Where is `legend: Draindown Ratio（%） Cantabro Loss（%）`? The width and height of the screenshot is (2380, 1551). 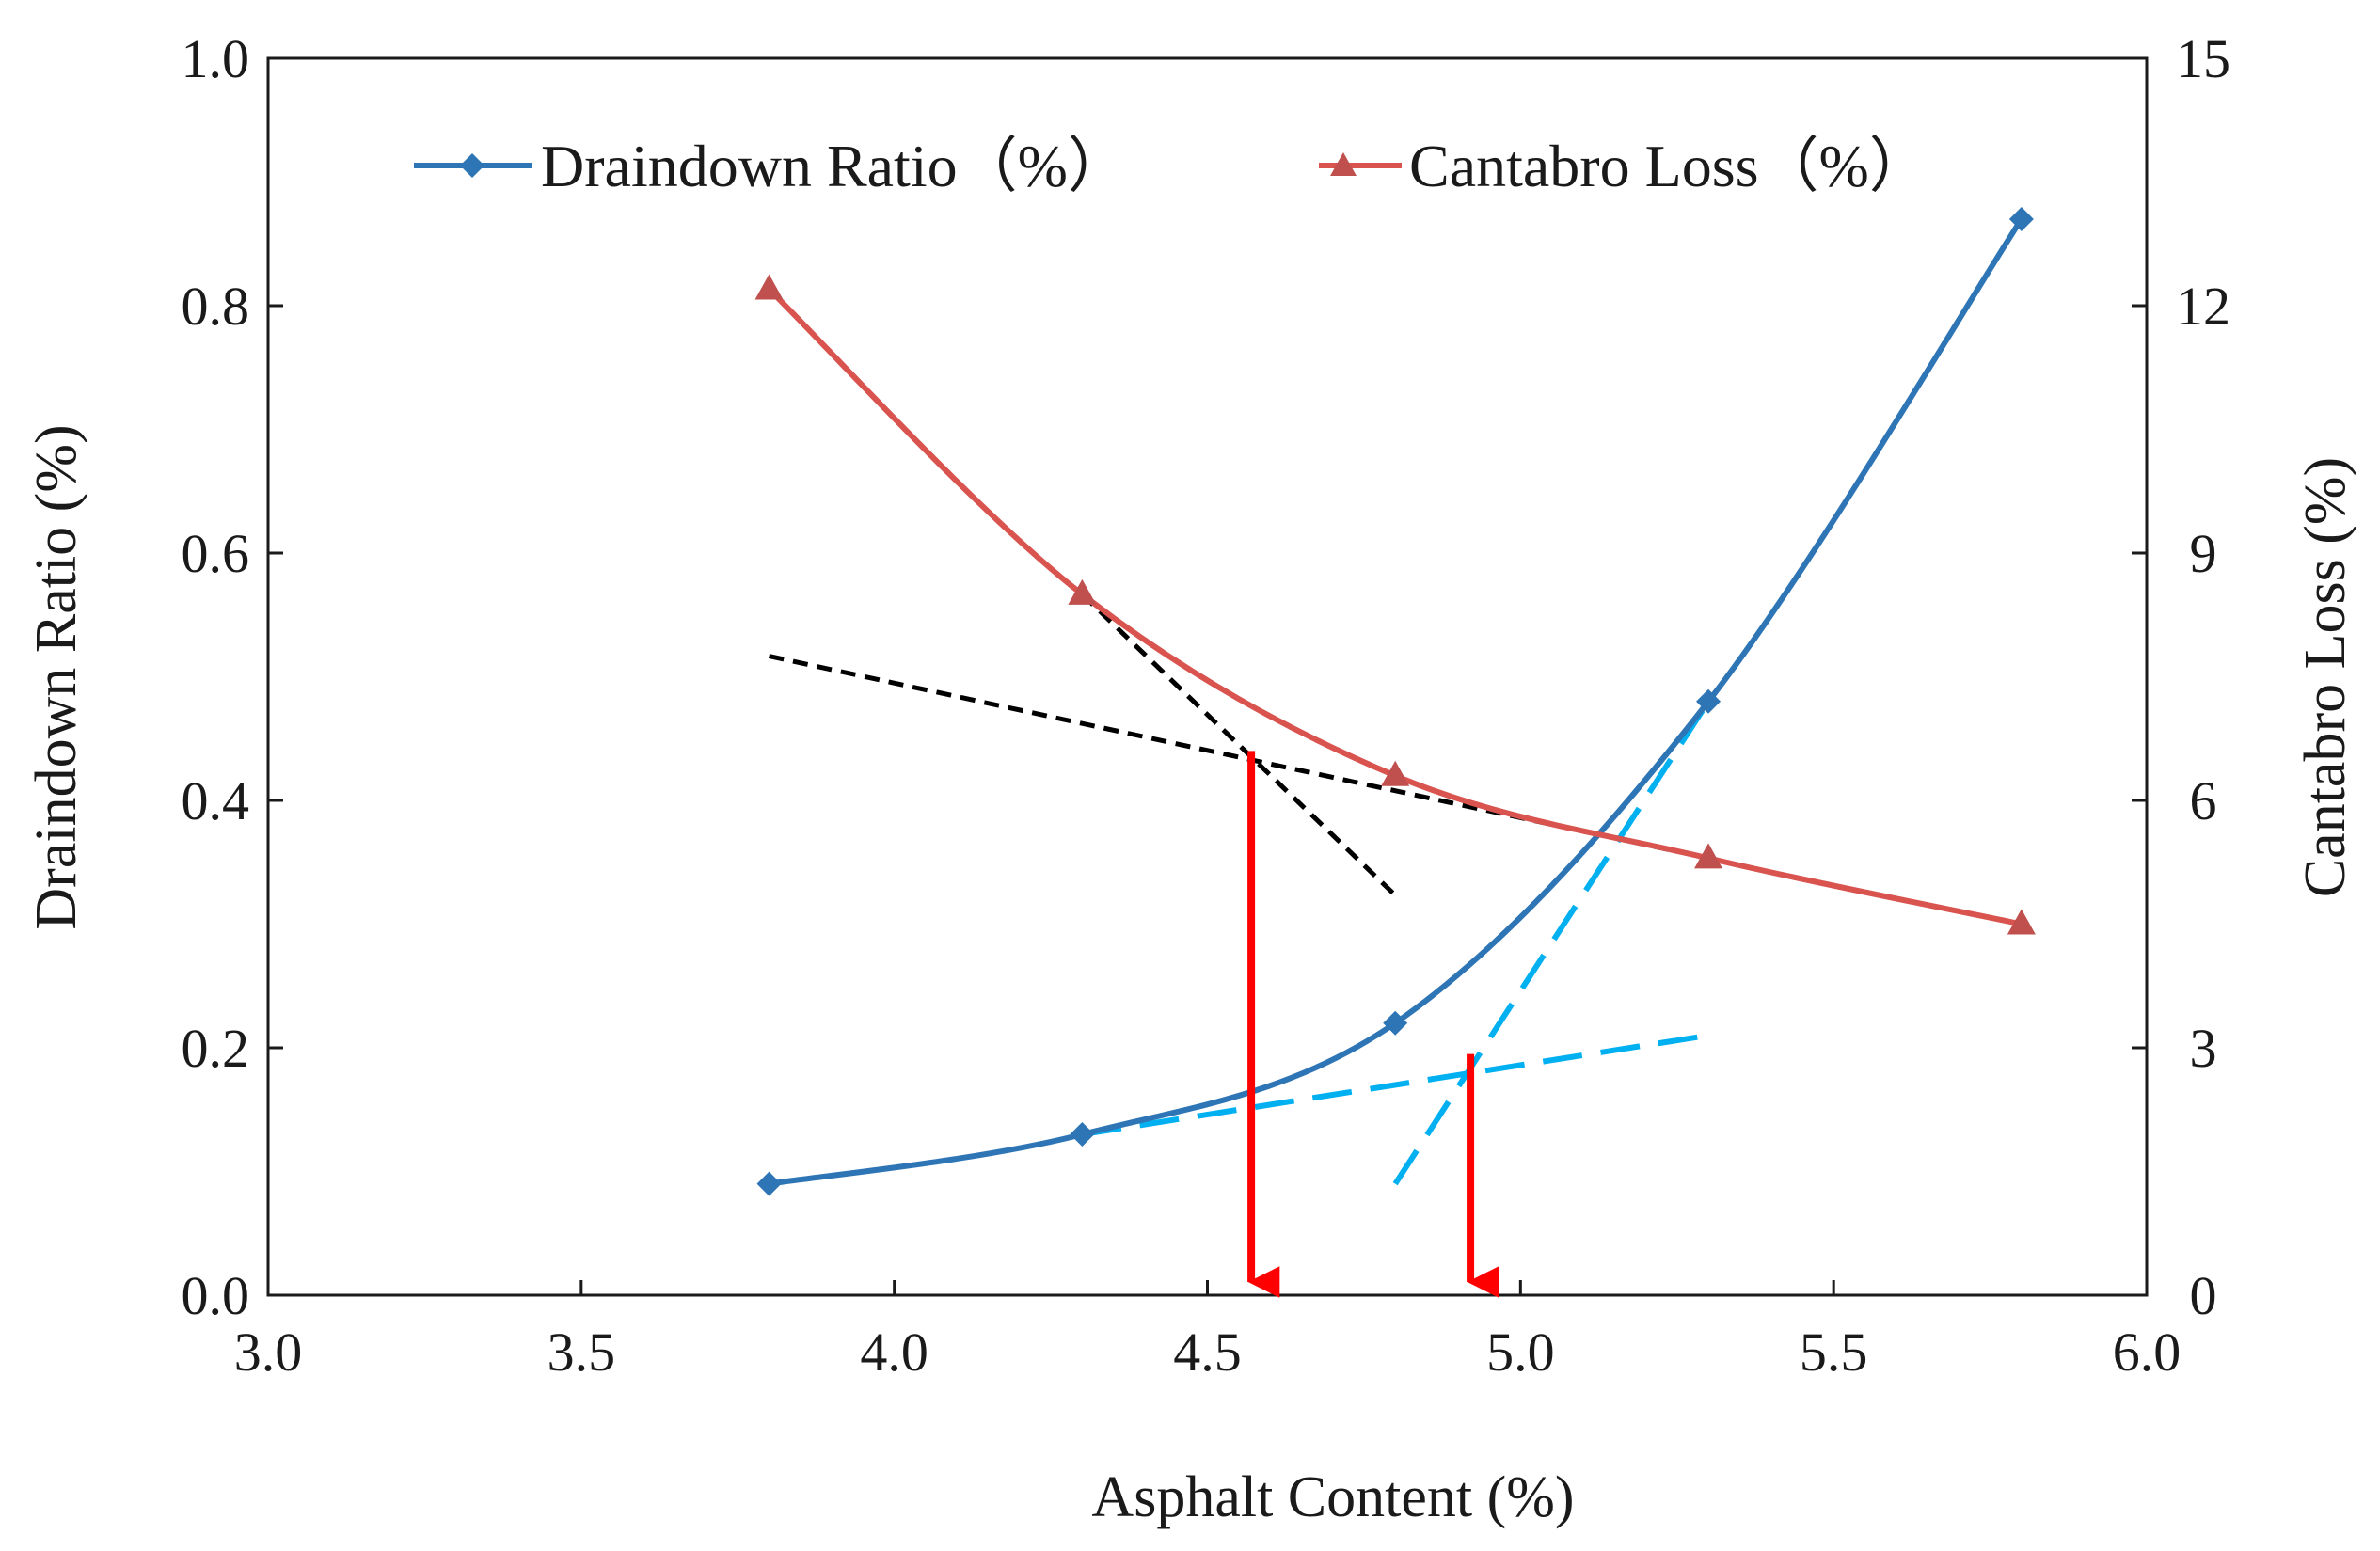 legend: Draindown Ratio（%） Cantabro Loss（%） is located at coordinates (1171, 166).